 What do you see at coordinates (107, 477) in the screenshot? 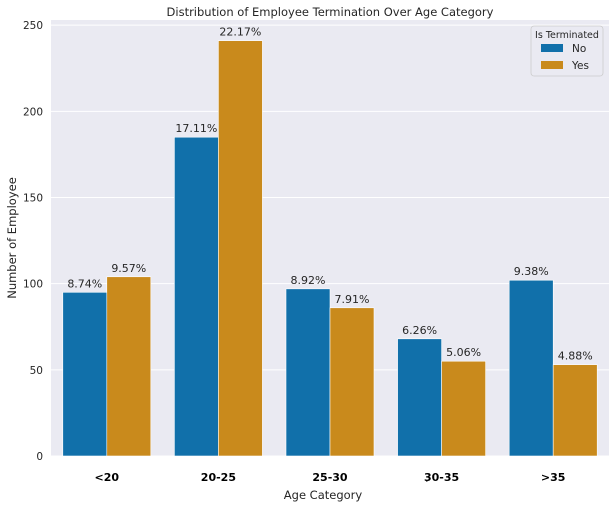
I see `x-tick-label: <20` at bounding box center [107, 477].